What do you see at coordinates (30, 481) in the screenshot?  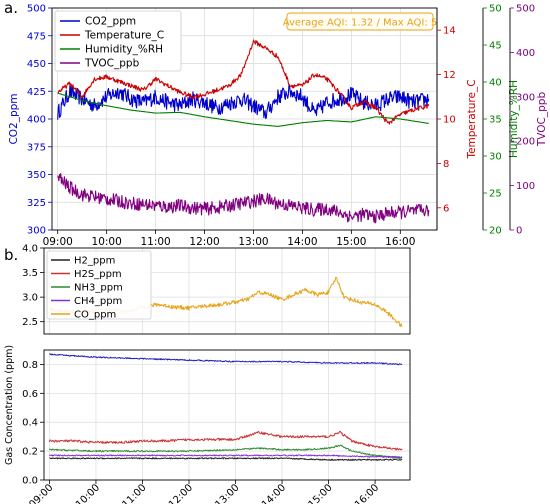 I see `chart-b-sub2-ytick-label-0: 0.0` at bounding box center [30, 481].